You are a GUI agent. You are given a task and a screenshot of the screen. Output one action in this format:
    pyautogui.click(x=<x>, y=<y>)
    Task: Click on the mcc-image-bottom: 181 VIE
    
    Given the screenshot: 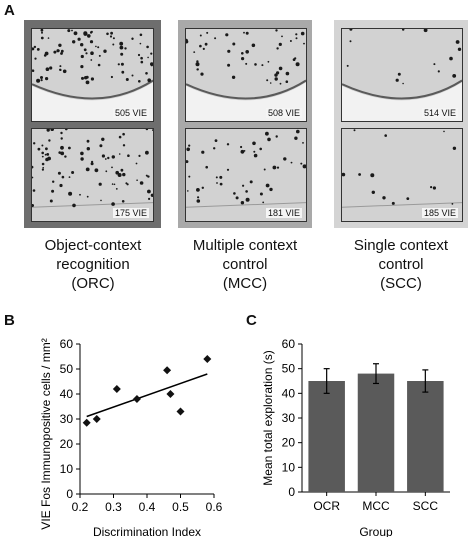 What is the action you would take?
    pyautogui.click(x=246, y=175)
    